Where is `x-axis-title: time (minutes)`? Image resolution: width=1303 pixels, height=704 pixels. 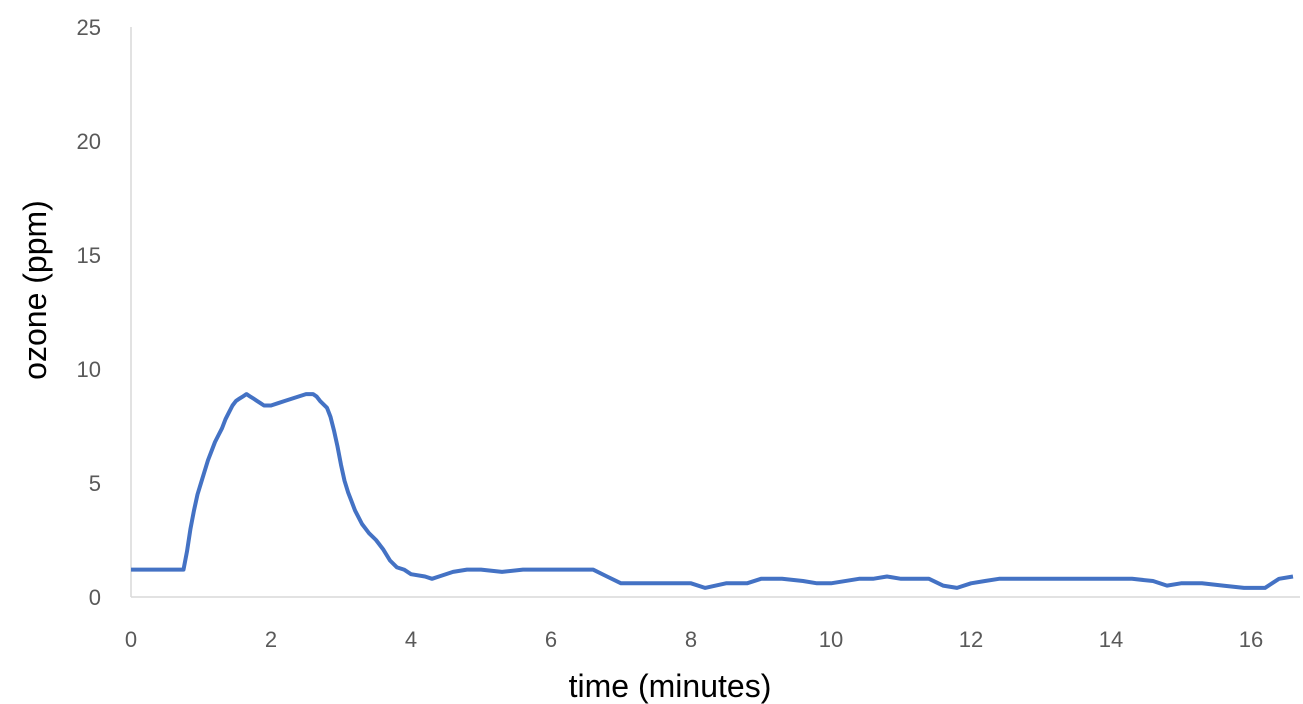
x-axis-title: time (minutes) is located at coordinates (670, 686).